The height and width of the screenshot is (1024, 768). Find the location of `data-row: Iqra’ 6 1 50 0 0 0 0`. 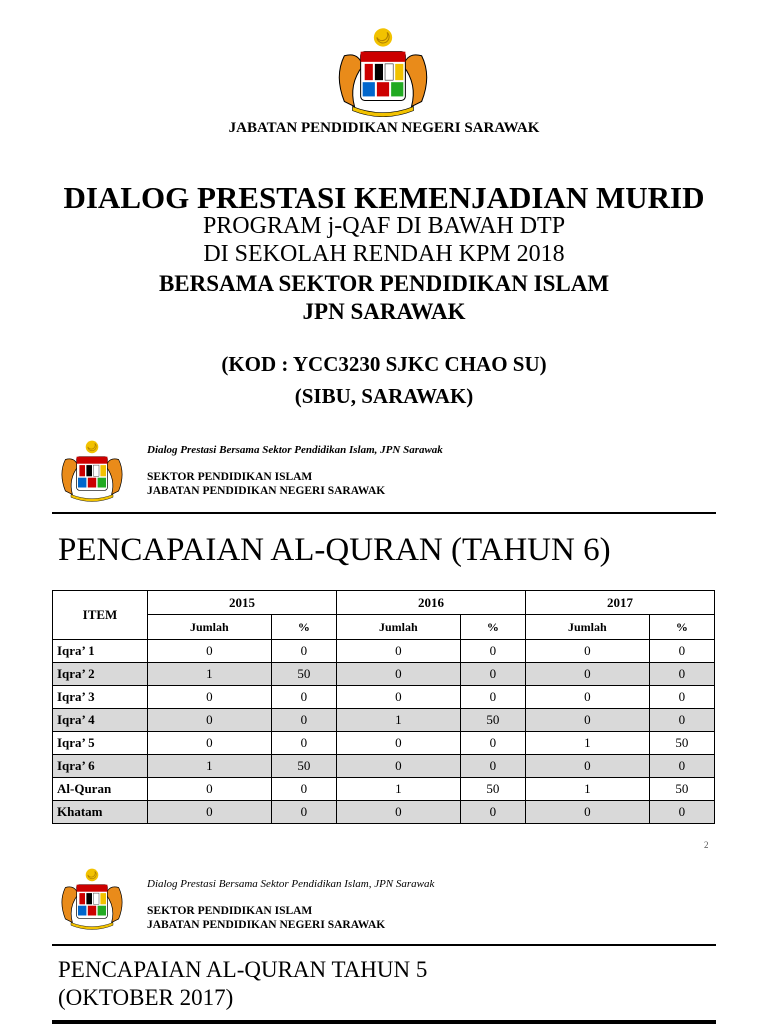

data-row: Iqra’ 6 1 50 0 0 0 0 is located at coordinates (384, 766).